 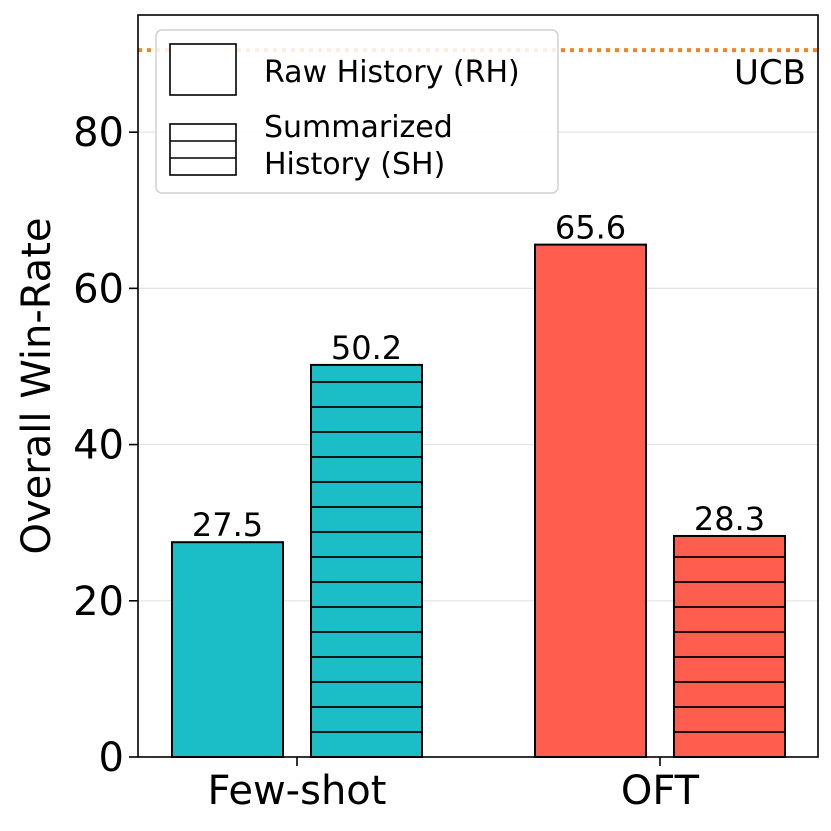 I want to click on y-tick-label: 60, so click(x=98, y=289).